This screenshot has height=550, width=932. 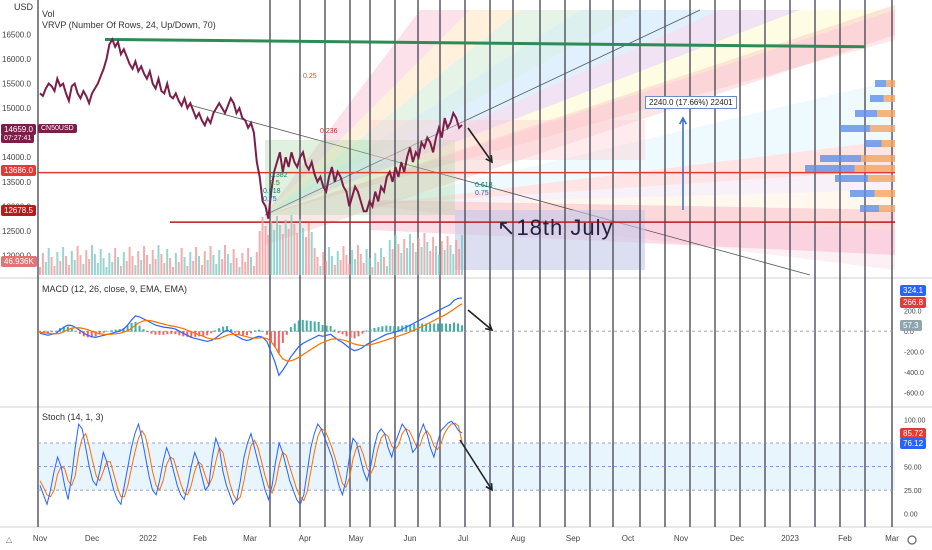 What do you see at coordinates (115, 289) in the screenshot?
I see `macd-indicator-title: MACD (12, 26, close, 9, EMA, EMA)` at bounding box center [115, 289].